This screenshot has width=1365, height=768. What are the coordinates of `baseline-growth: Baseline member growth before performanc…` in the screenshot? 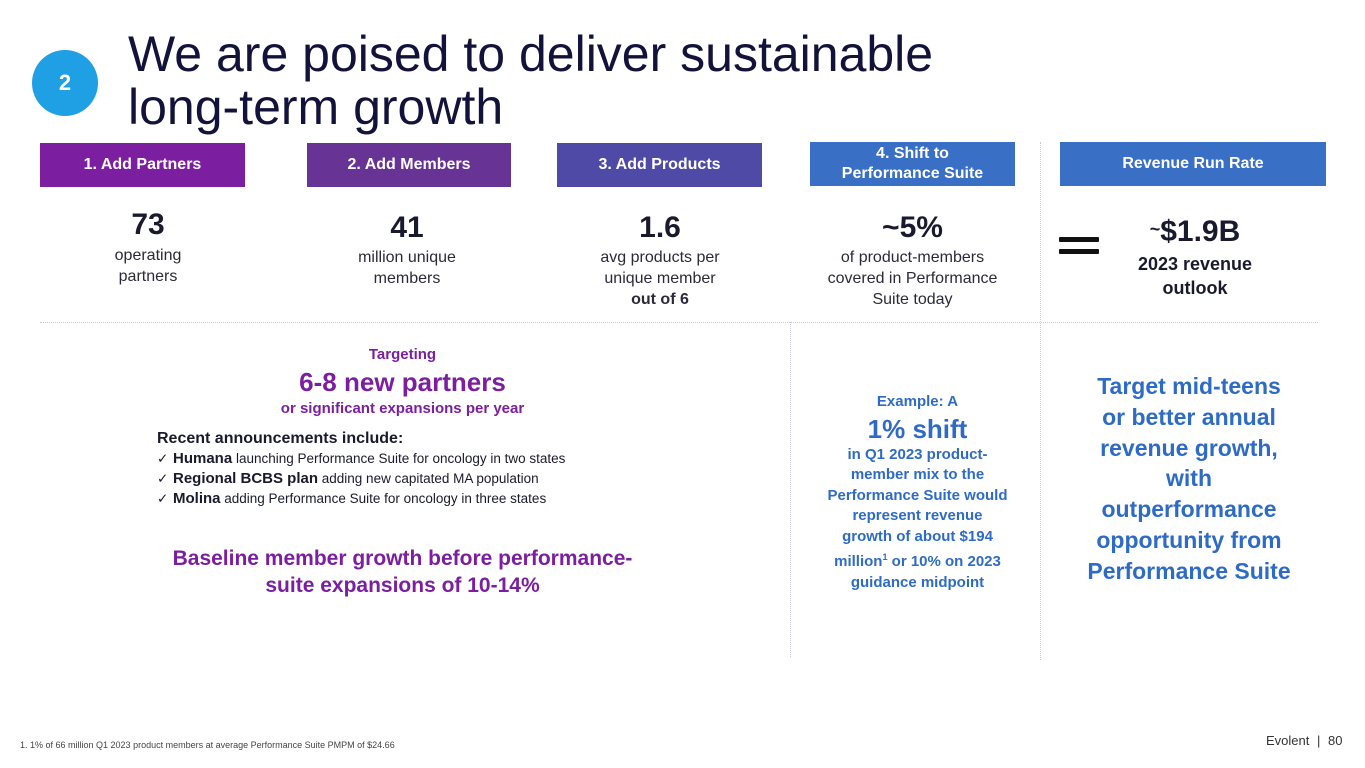 It's located at (402, 572).